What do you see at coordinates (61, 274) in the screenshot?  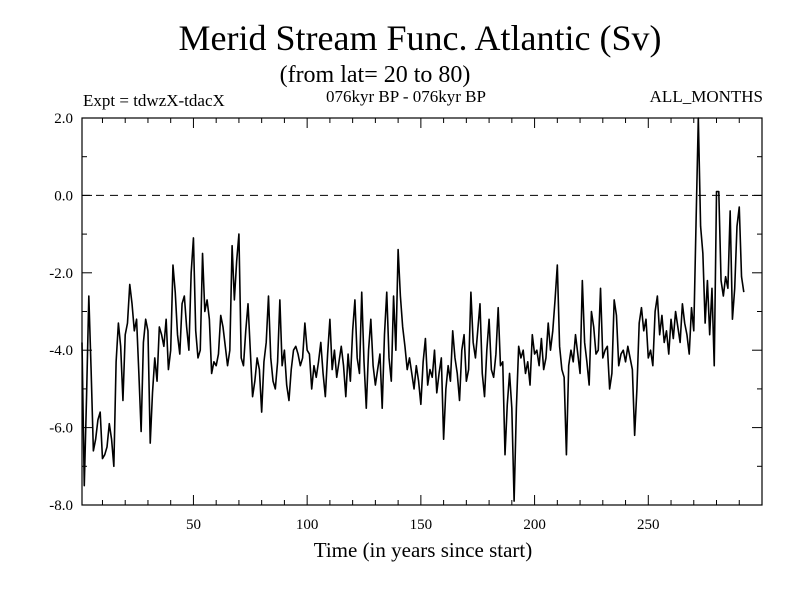 I see `y-tick-label: -2.0` at bounding box center [61, 274].